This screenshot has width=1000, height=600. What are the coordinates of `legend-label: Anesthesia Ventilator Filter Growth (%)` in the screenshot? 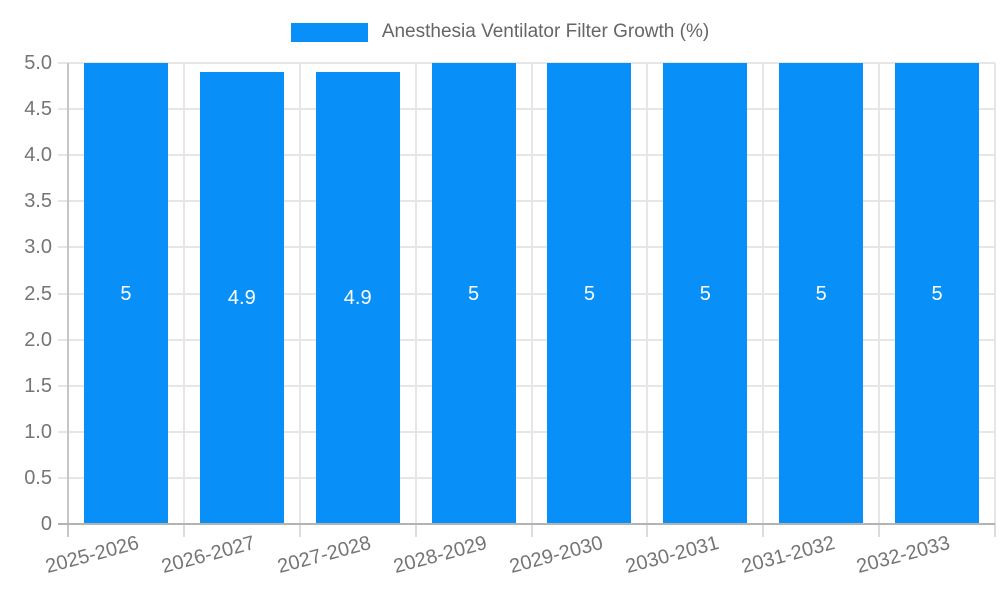 It's located at (545, 31).